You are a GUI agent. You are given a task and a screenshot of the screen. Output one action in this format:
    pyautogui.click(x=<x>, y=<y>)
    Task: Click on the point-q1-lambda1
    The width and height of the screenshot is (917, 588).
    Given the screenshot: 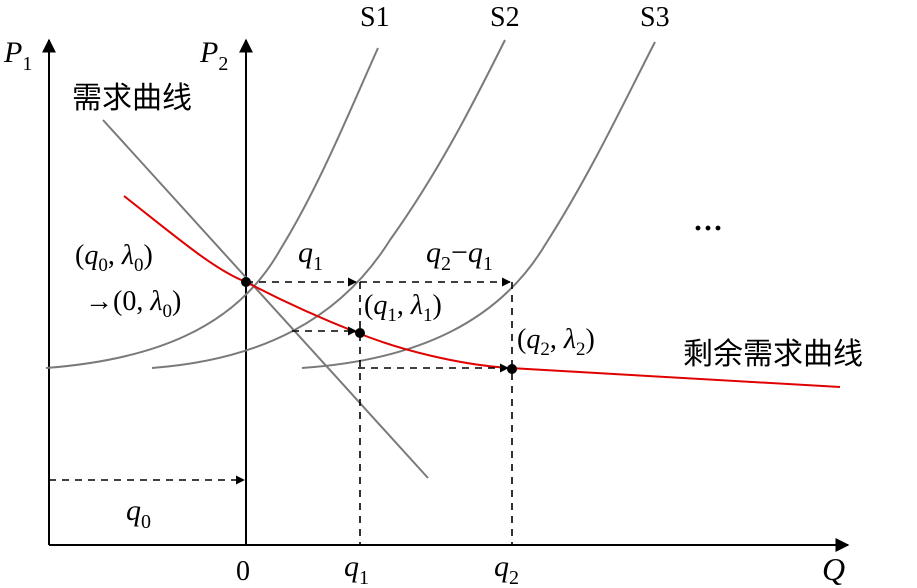 What is the action you would take?
    pyautogui.click(x=360, y=333)
    